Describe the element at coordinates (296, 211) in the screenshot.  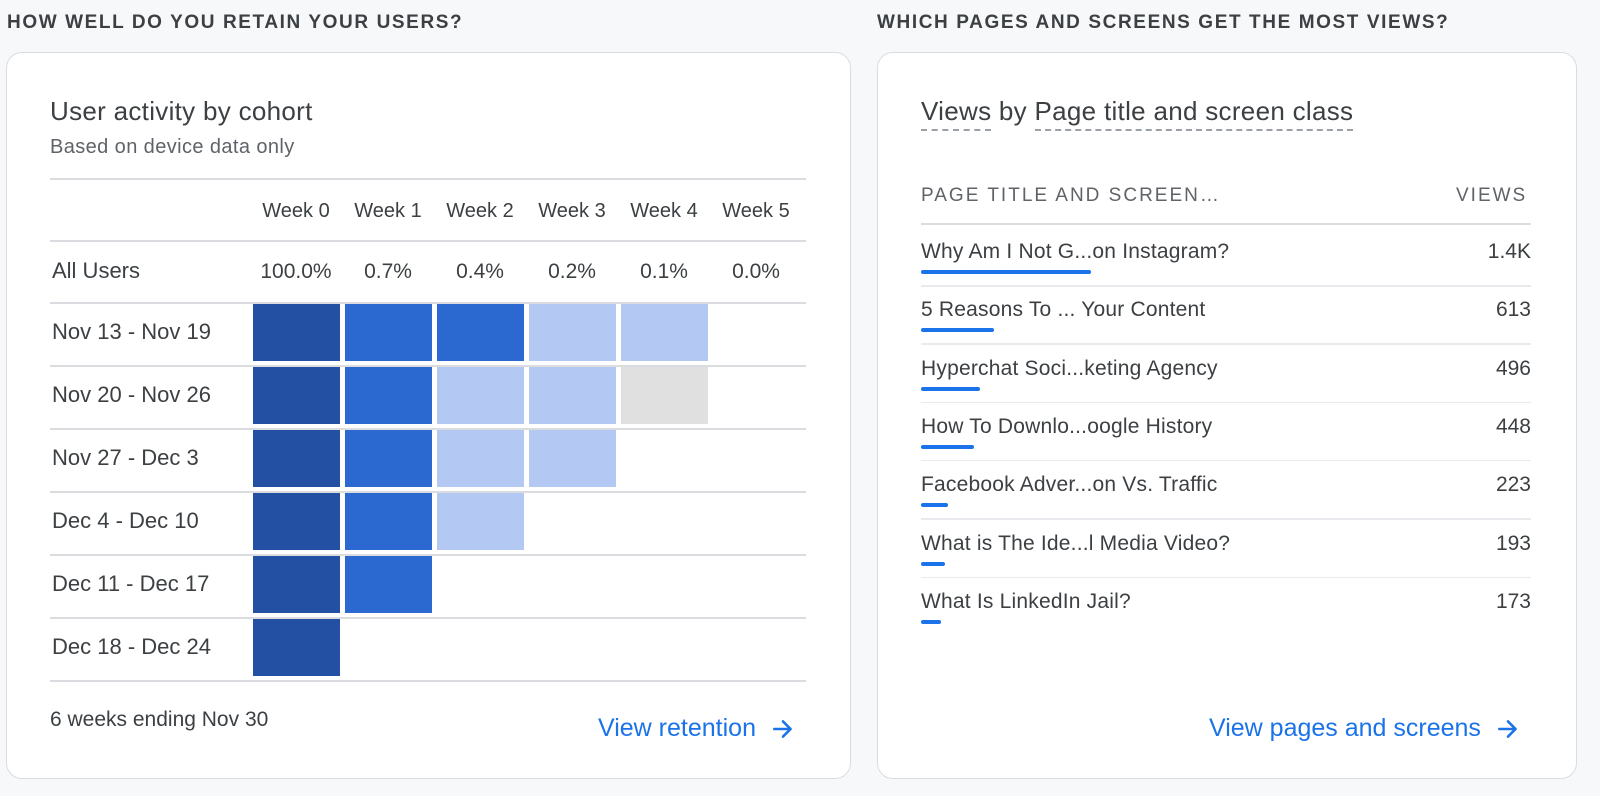
I see `week-header: Week 0` at that location.